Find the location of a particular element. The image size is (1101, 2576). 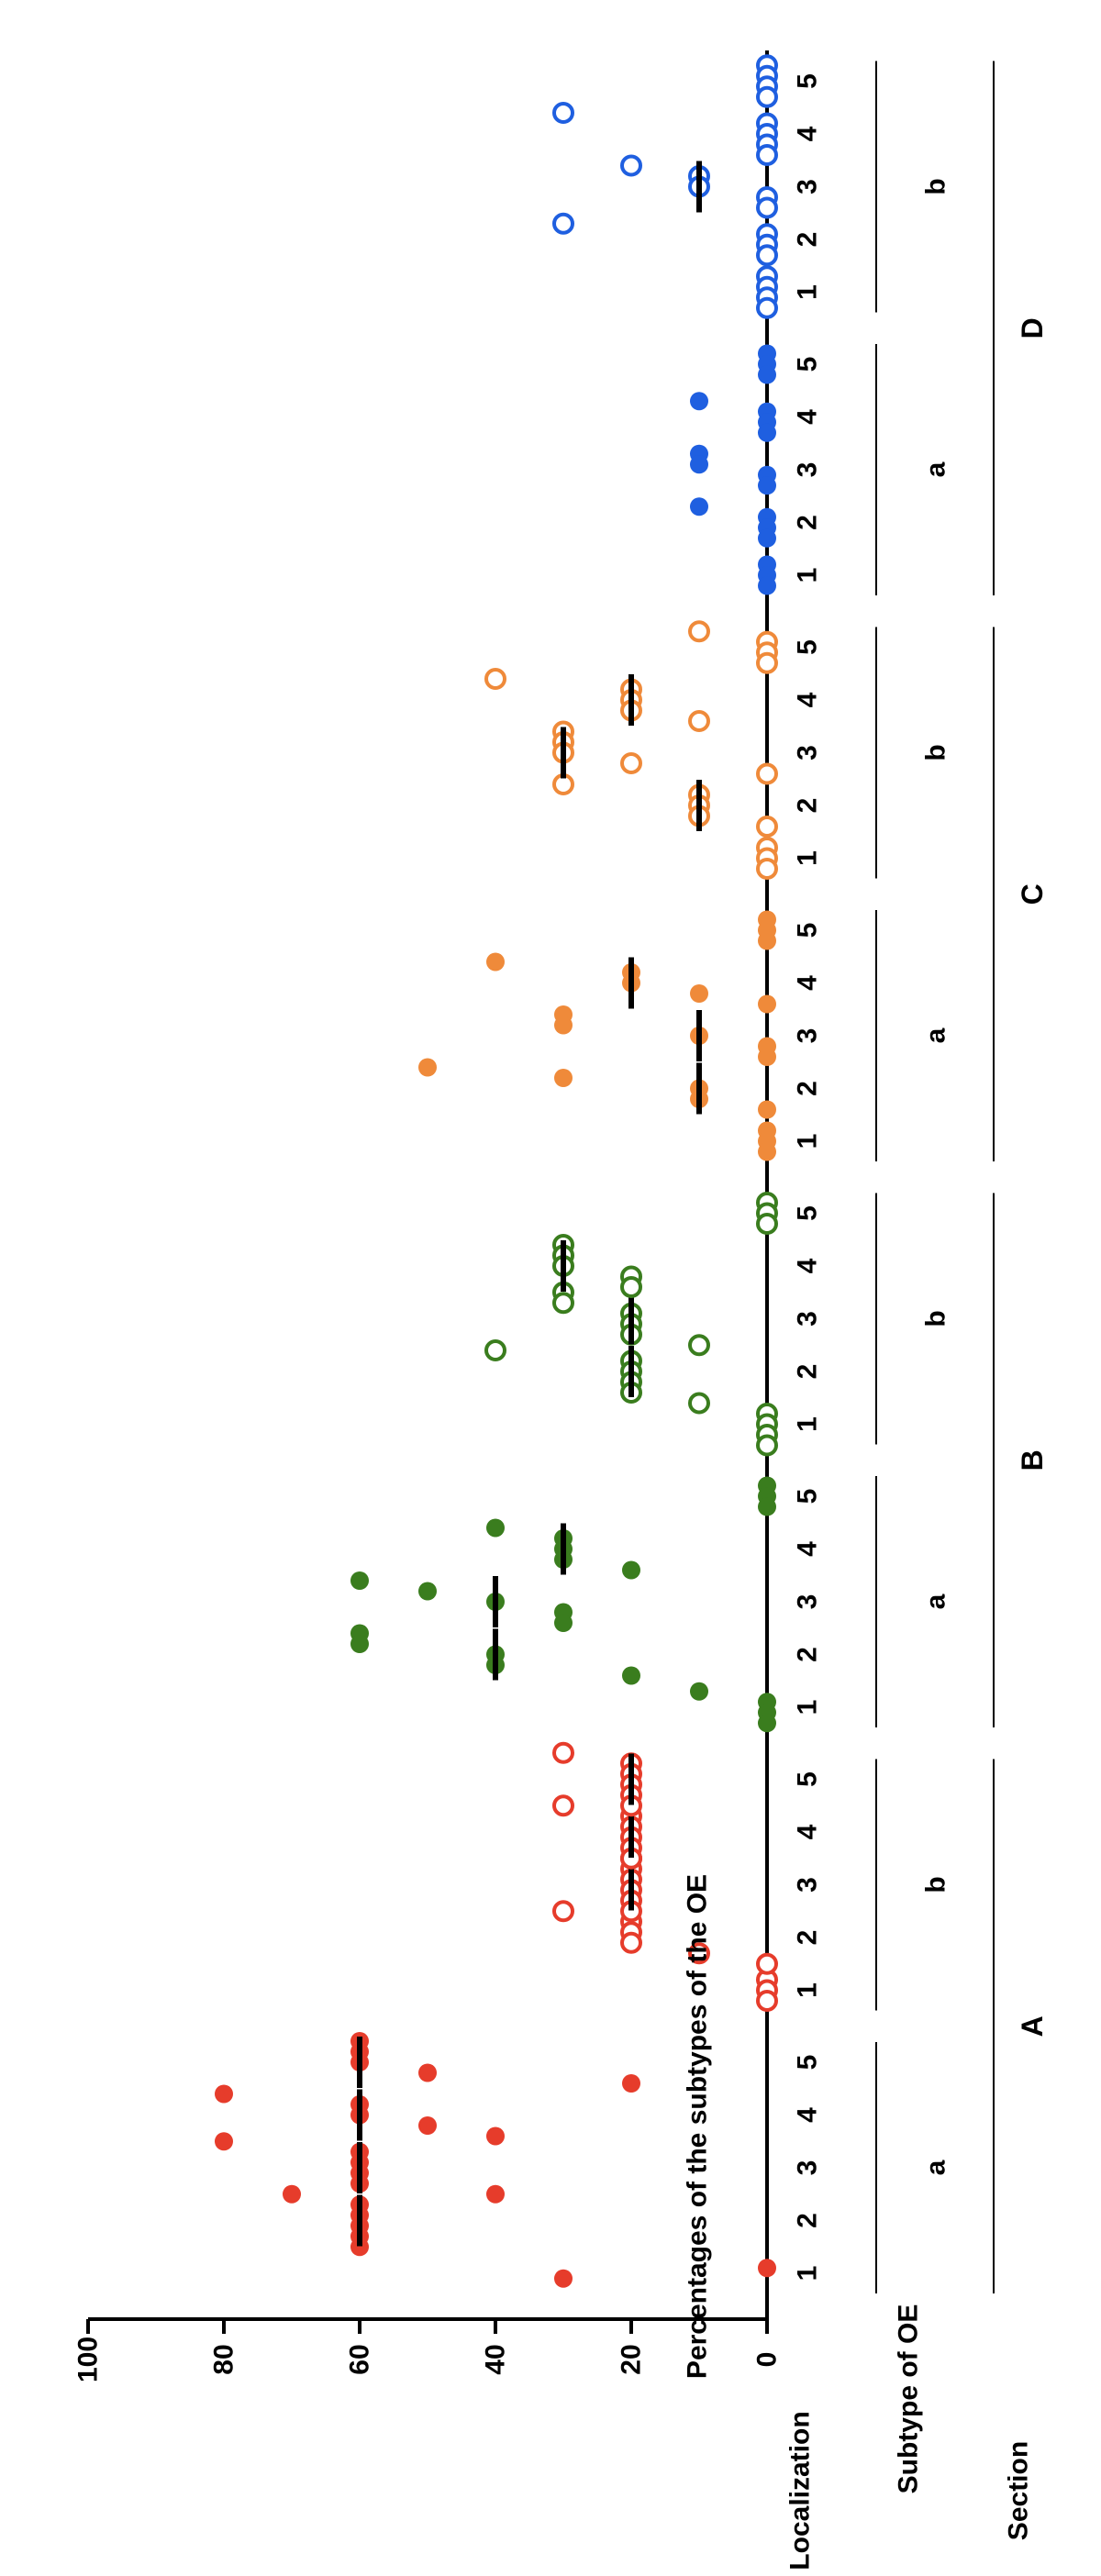

row-label-section: Section is located at coordinates (1019, 2490).